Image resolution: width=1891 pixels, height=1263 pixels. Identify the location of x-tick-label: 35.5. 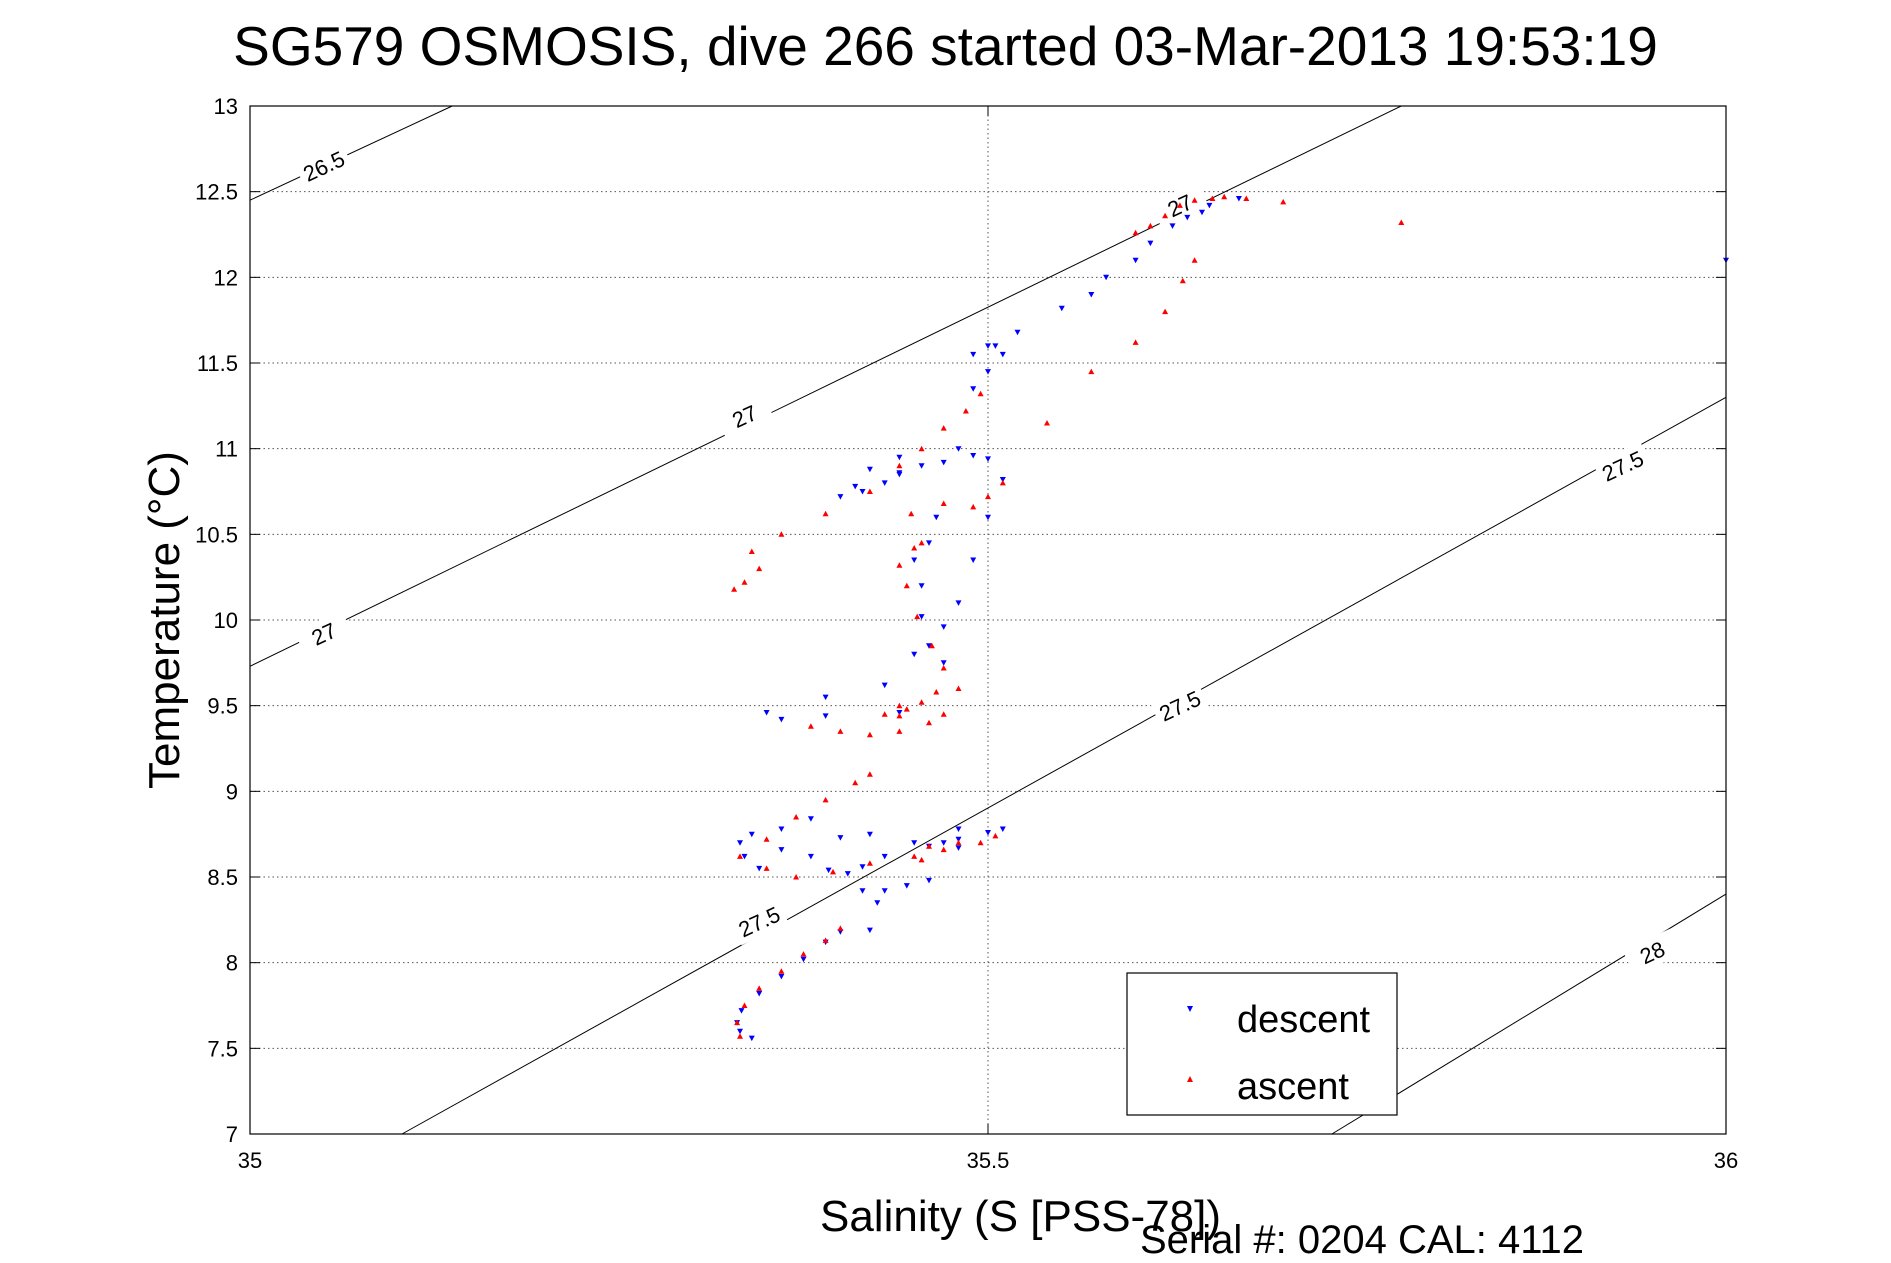
(988, 1160).